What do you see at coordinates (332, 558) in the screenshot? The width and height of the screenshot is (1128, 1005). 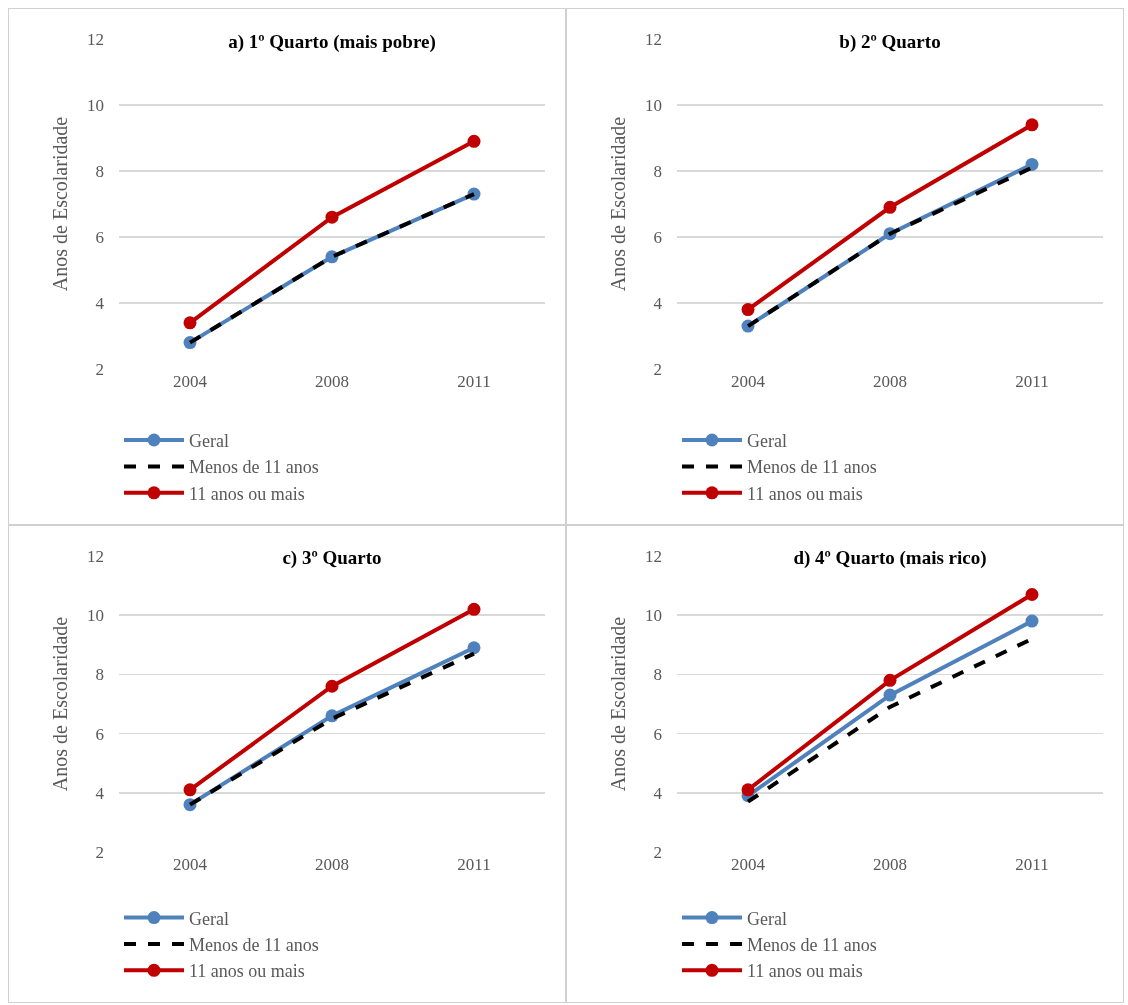 I see `chart-title: c) 3º Quarto` at bounding box center [332, 558].